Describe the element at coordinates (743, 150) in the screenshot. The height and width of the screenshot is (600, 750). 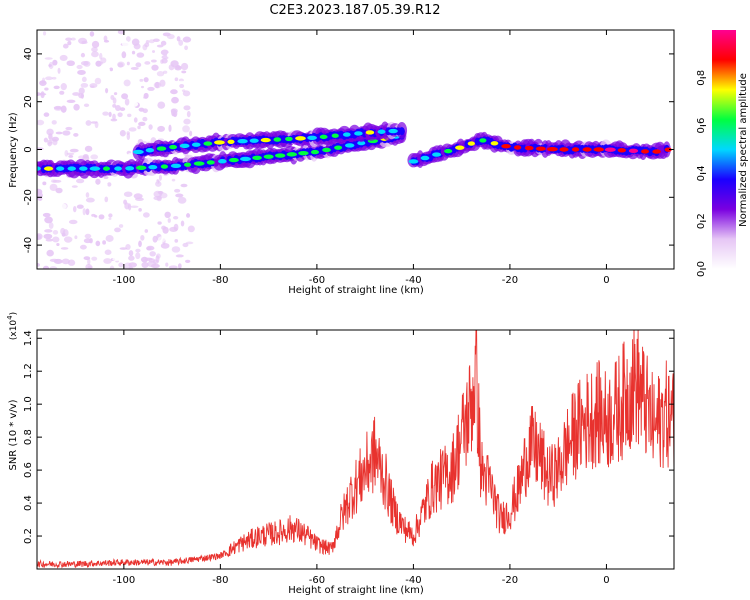
I see `colorbar-label: Normalized spectral amplitude` at that location.